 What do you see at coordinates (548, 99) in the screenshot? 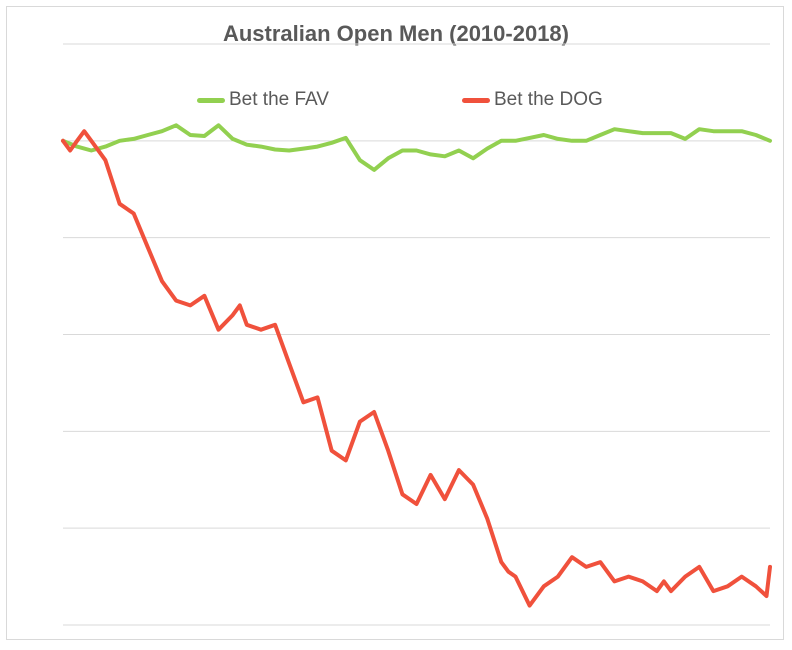
I see `legend-label-dog: Bet the DOG` at bounding box center [548, 99].